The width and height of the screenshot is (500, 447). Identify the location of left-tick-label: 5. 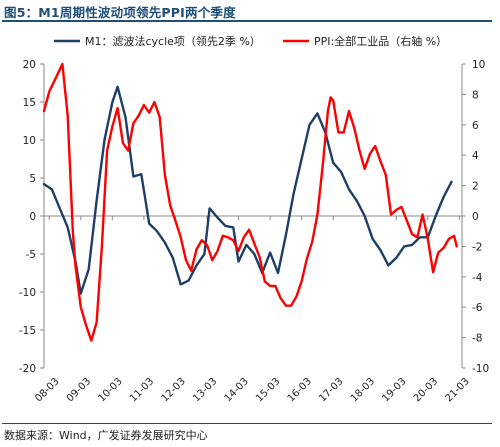
(32, 179).